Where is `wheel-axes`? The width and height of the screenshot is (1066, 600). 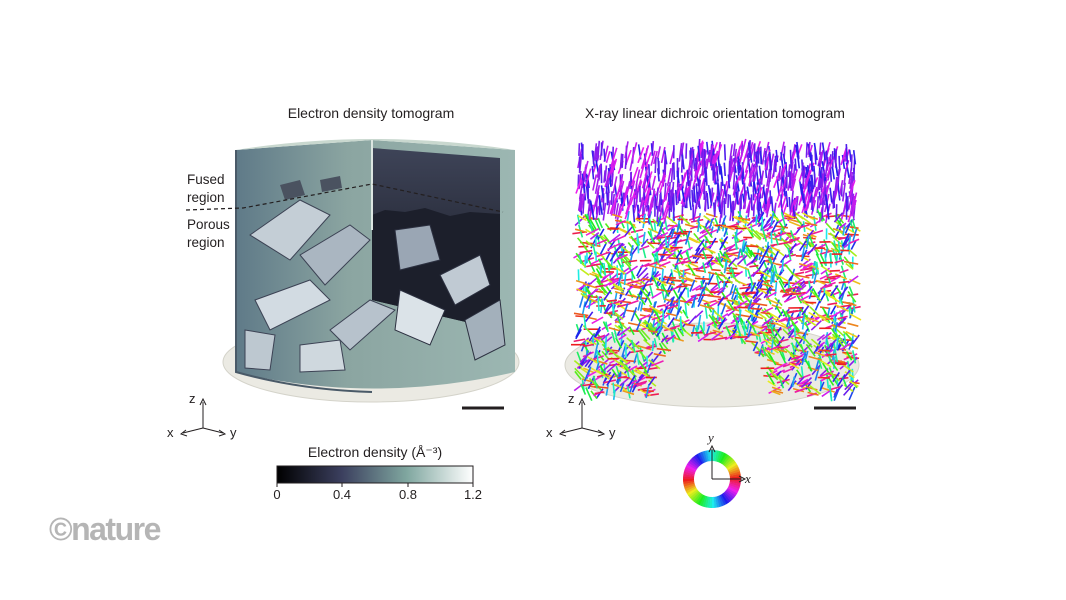 wheel-axes is located at coordinates (727, 463).